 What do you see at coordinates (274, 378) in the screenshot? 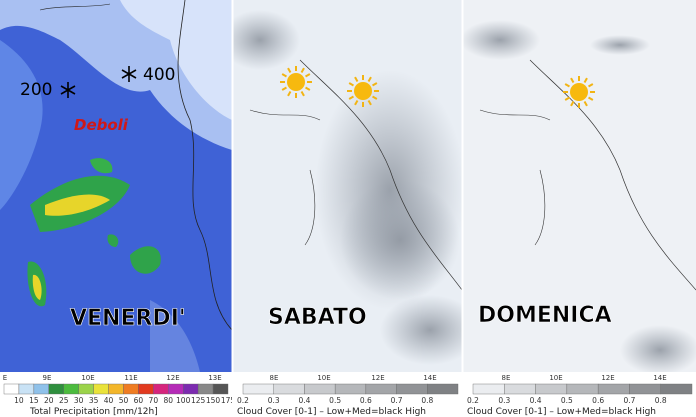
I see `lon-tick-label: 8E` at bounding box center [274, 378].